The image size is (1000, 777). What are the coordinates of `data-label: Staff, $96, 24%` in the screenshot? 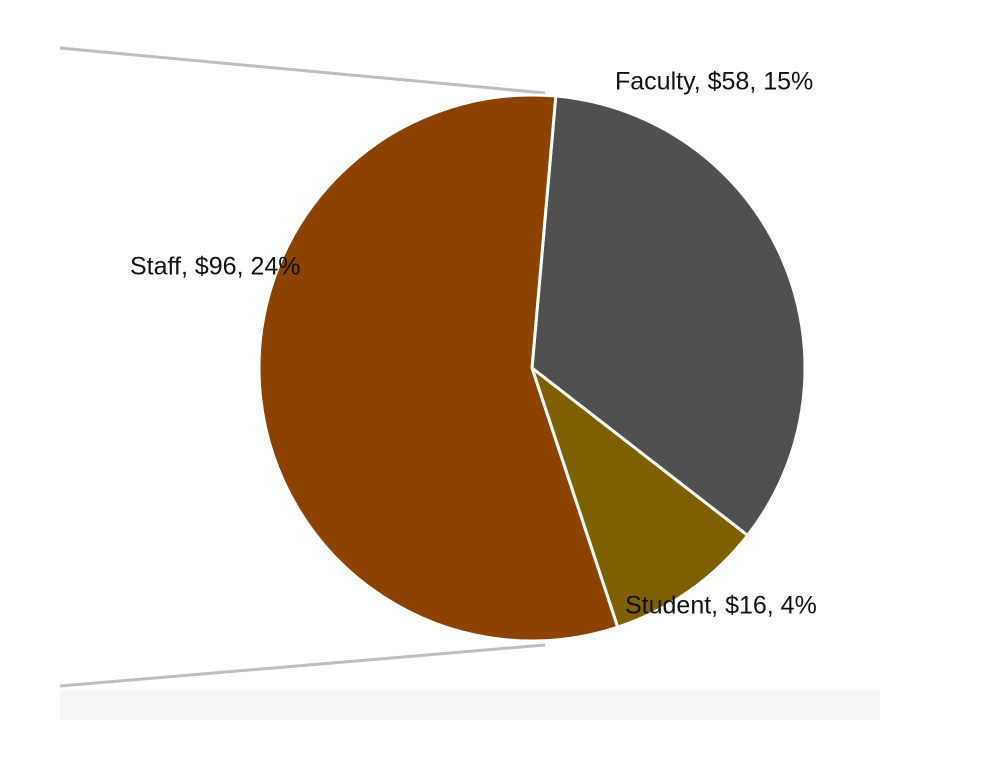 It's located at (215, 267).